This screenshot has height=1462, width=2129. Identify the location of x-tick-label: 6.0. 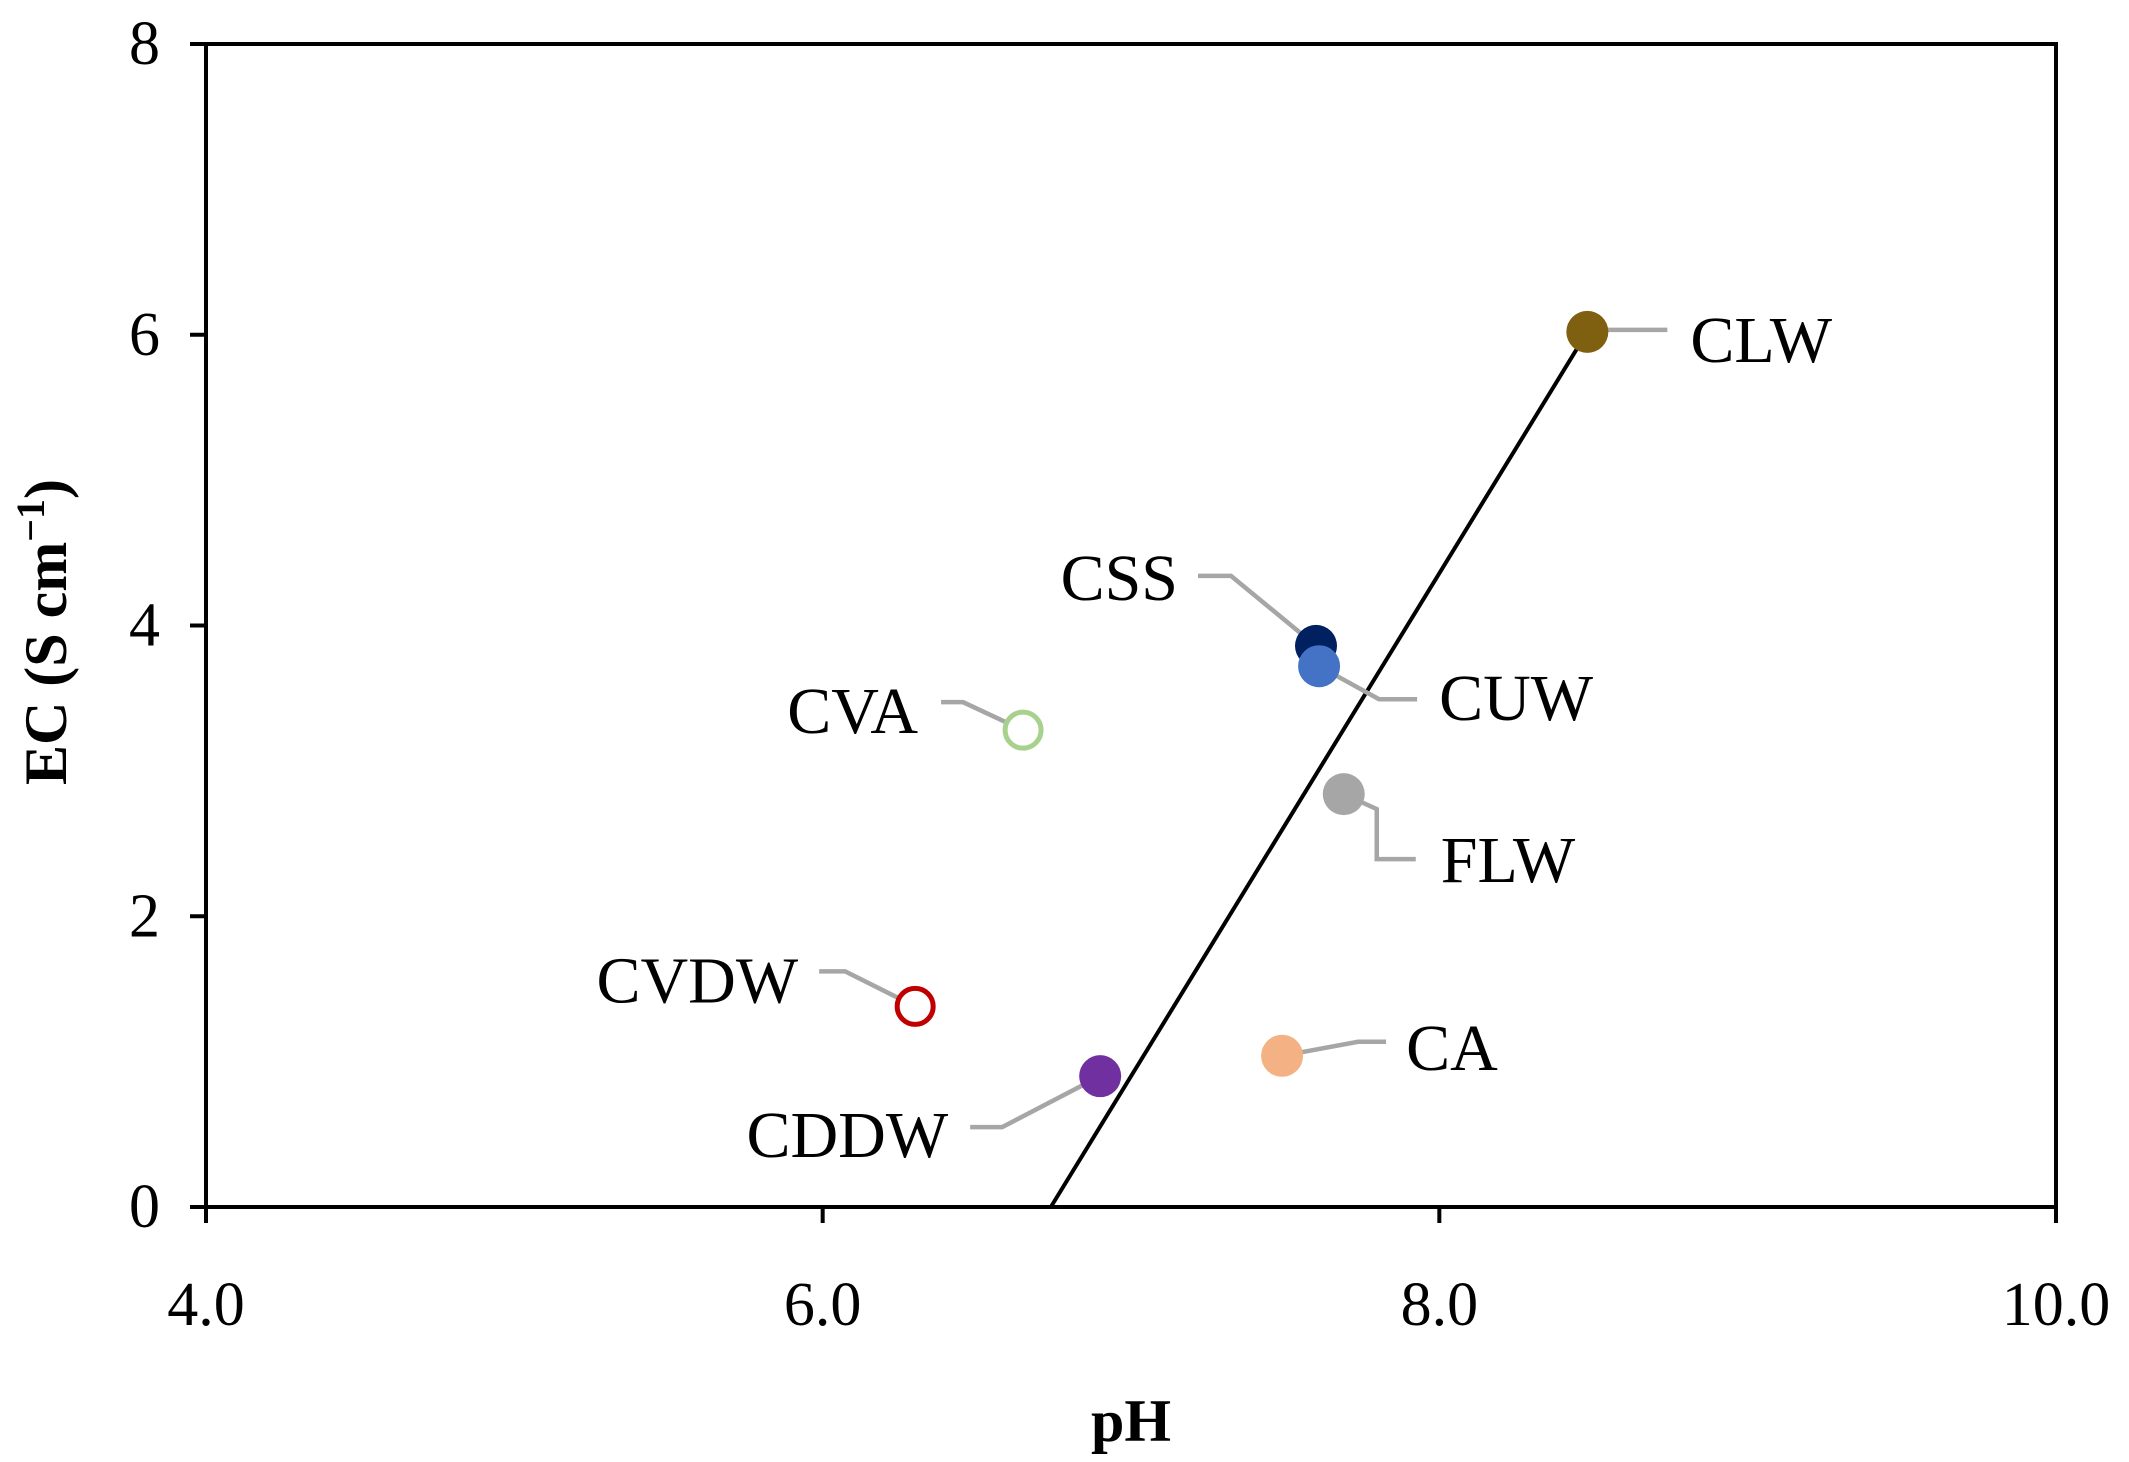
(823, 1305).